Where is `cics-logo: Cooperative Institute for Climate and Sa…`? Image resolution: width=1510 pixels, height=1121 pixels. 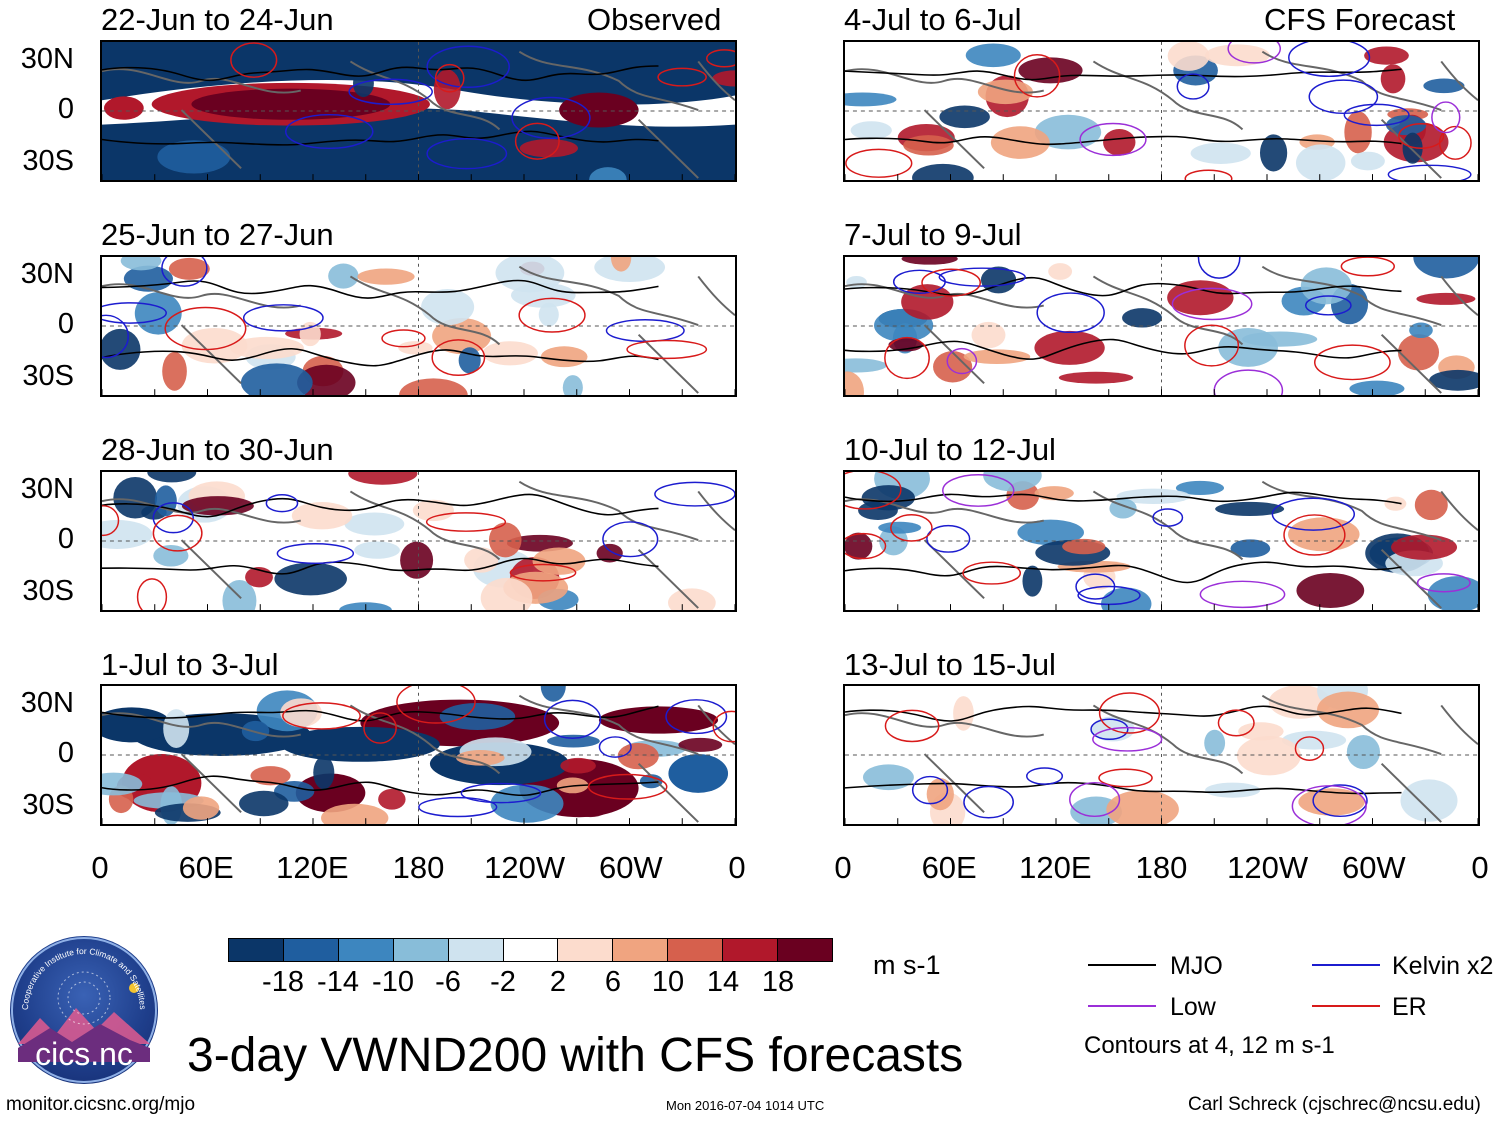
cics-logo: Cooperative Institute for Climate and Sa… is located at coordinates (84, 1010).